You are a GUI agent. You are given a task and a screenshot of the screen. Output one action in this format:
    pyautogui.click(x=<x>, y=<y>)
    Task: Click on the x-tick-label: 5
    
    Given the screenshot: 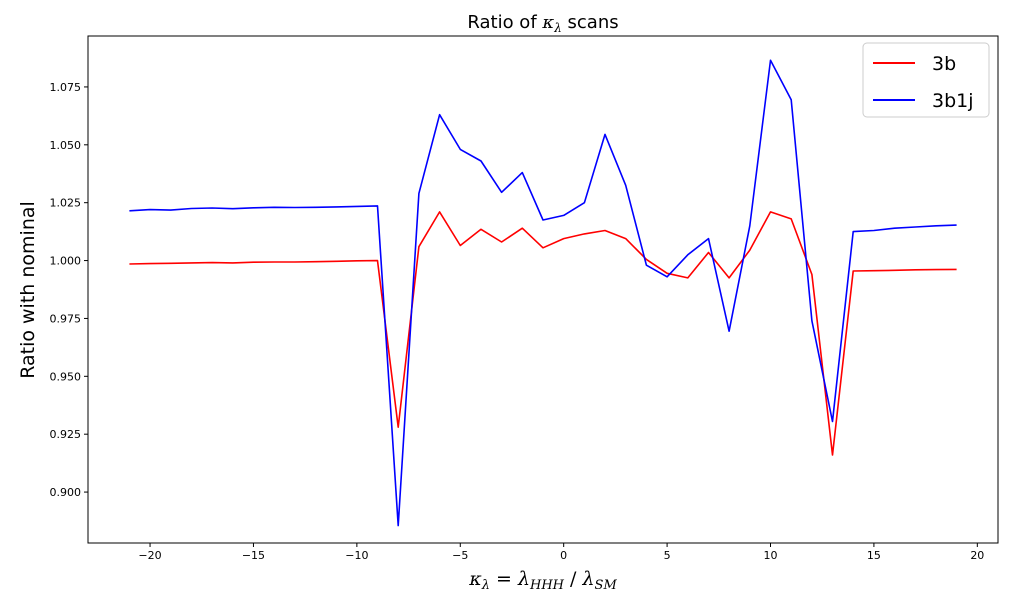 What is the action you would take?
    pyautogui.click(x=667, y=555)
    